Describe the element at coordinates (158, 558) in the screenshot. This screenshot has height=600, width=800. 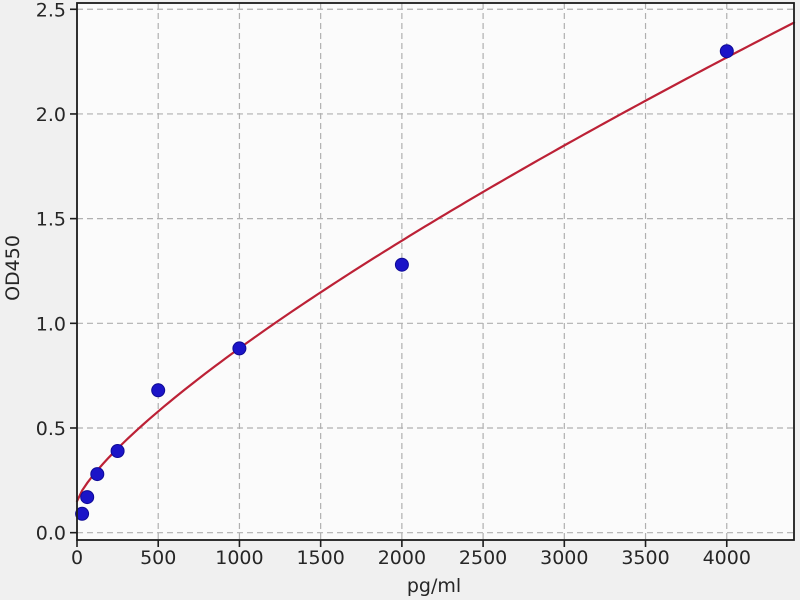
I see `x-tick-label: 500` at that location.